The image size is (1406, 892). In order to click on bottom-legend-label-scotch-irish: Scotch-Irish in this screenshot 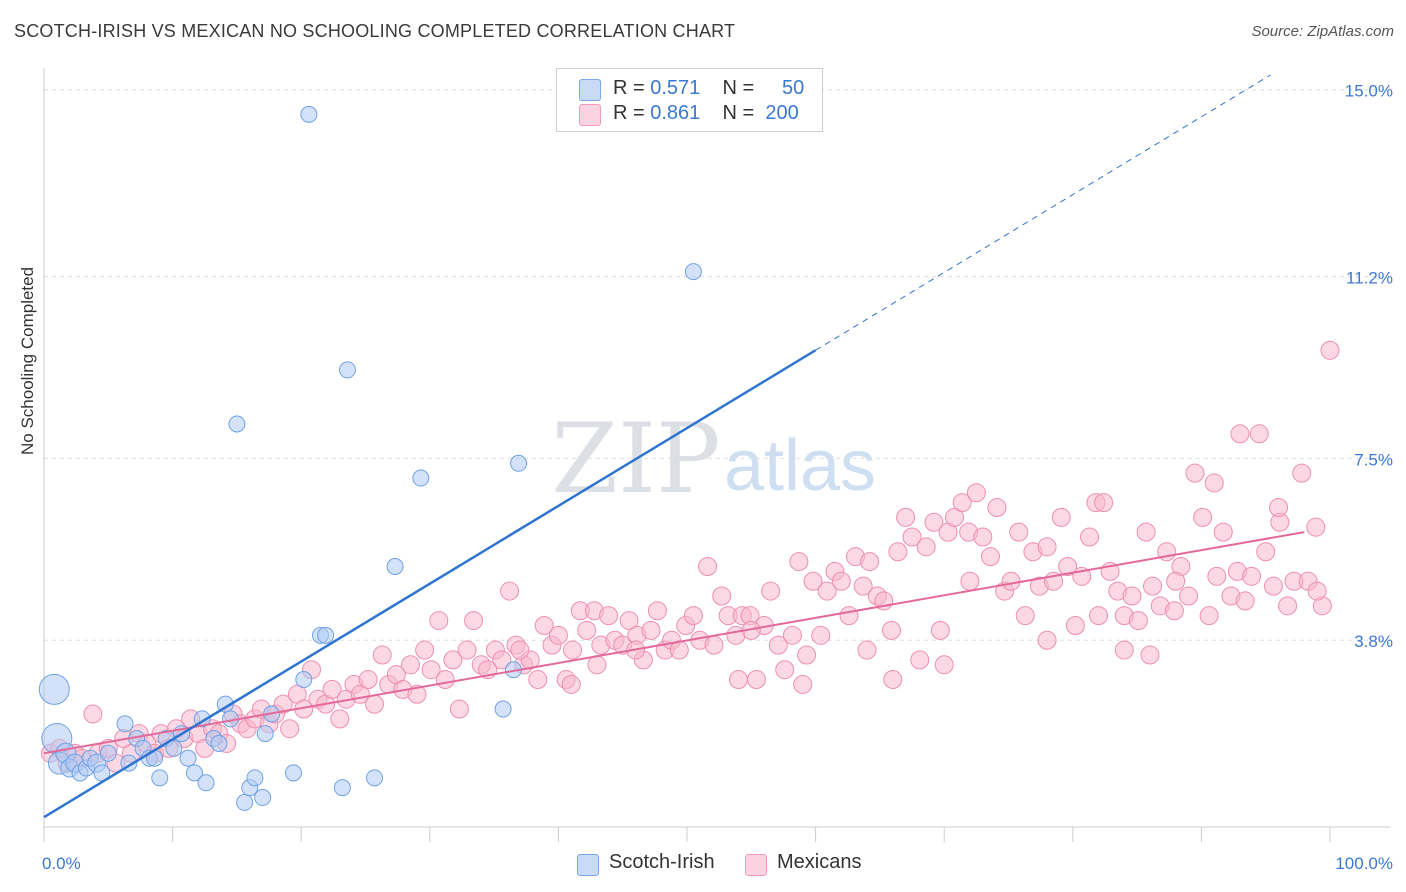, I will do `click(662, 862)`.